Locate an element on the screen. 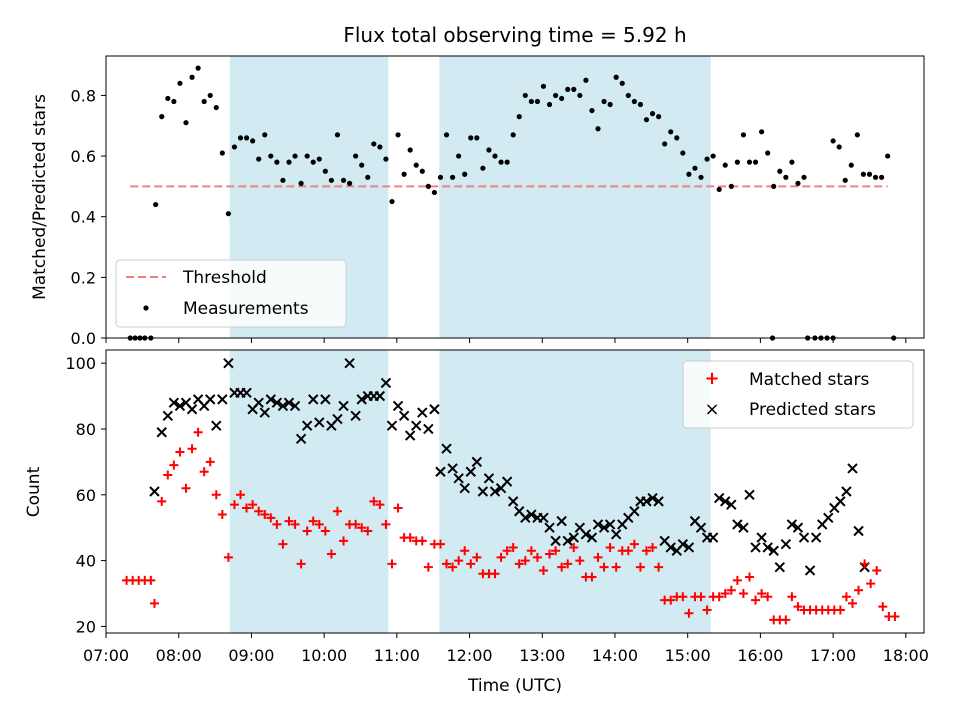 The image size is (960, 720). bottom-y-tick-label: 40 is located at coordinates (86, 561).